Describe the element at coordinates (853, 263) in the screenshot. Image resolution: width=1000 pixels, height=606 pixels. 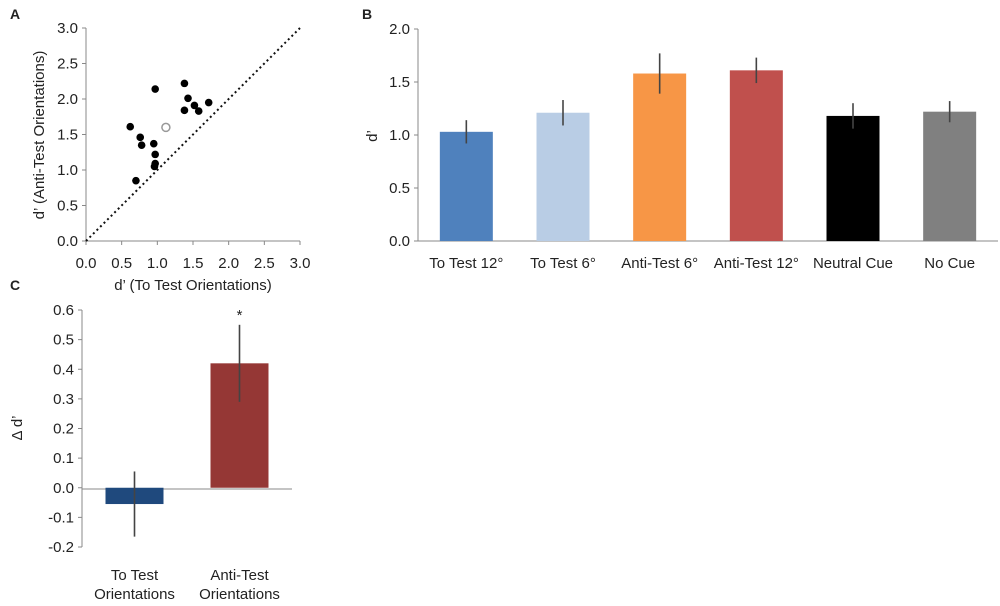
I see `category-label: Neutral Cue` at that location.